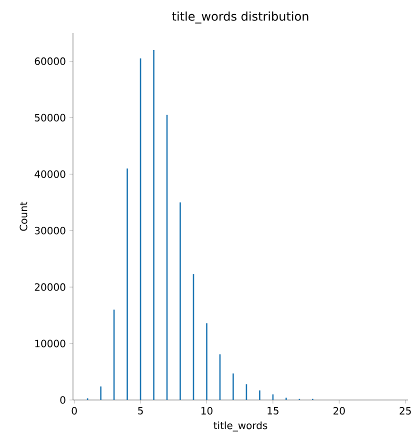 Image resolution: width=415 pixels, height=438 pixels. Describe the element at coordinates (50, 118) in the screenshot. I see `y-tick-label: 50000` at that location.